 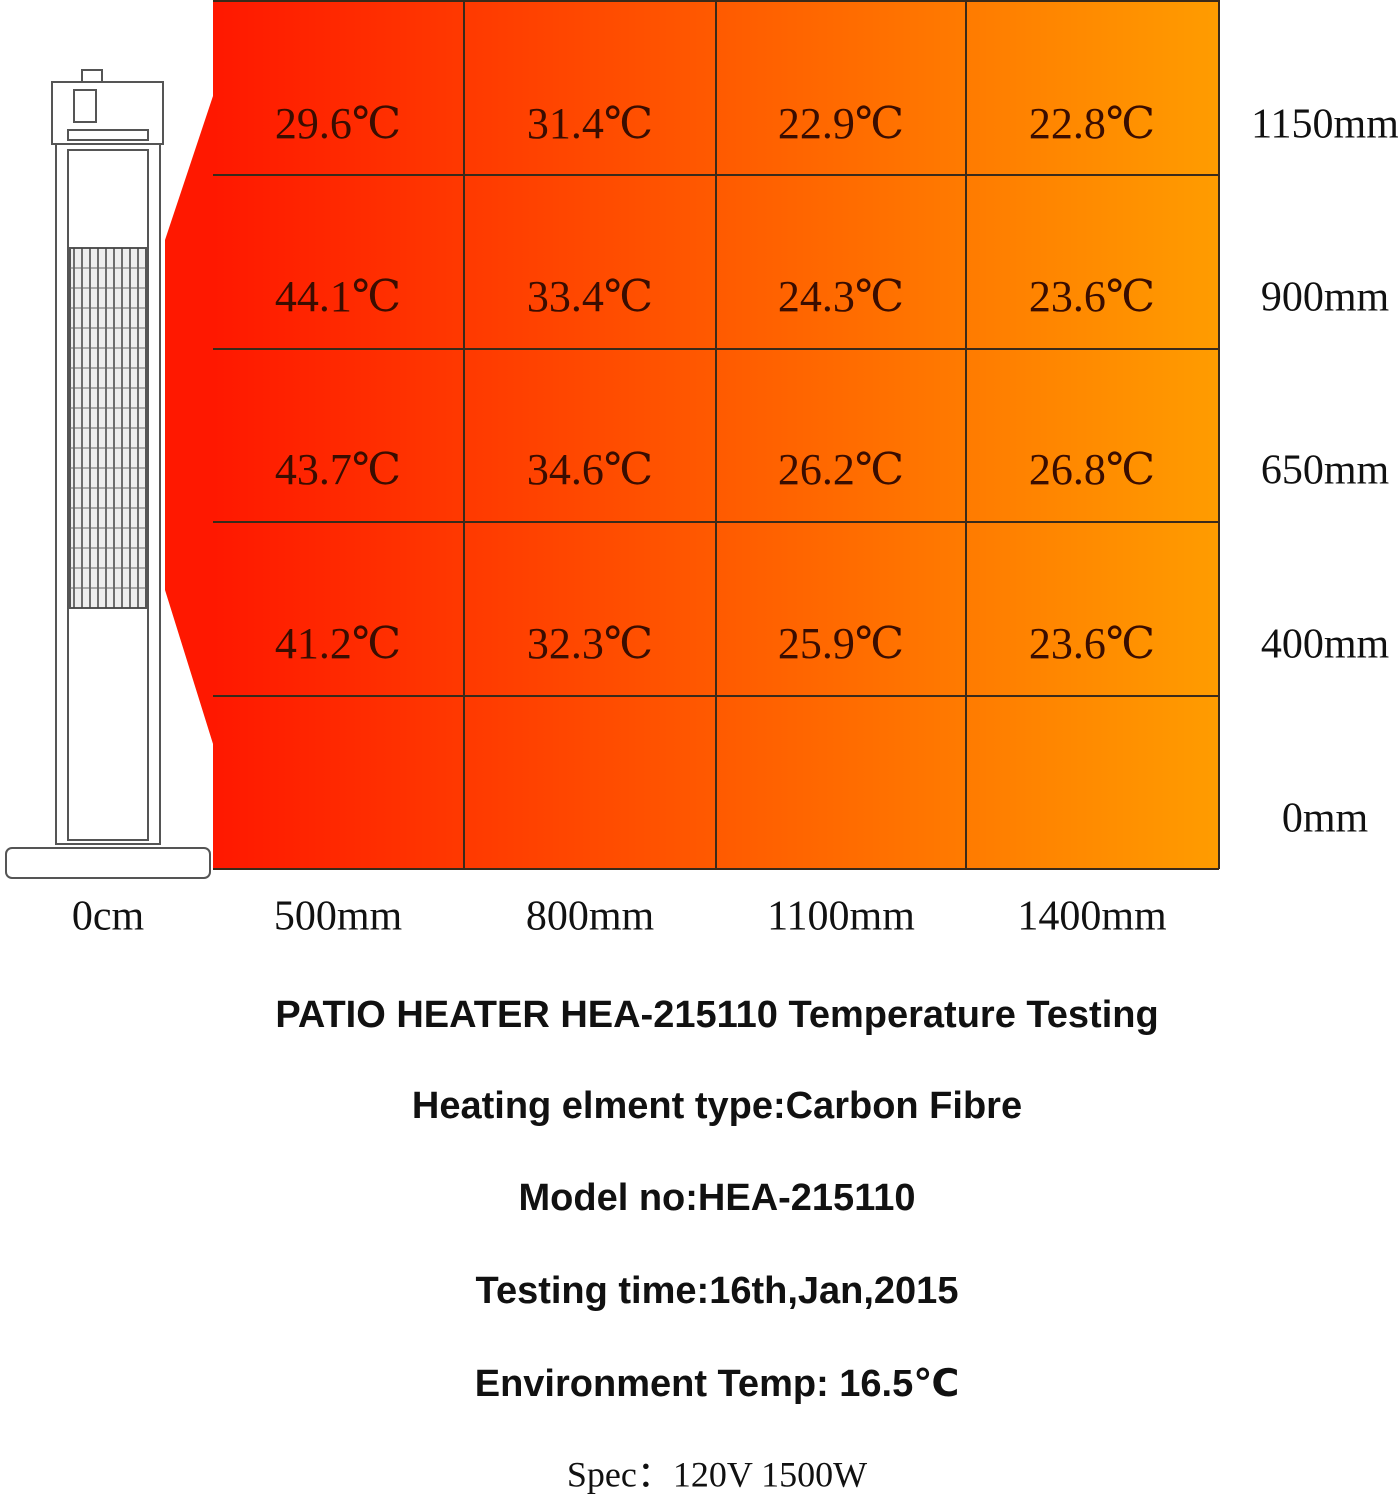 What do you see at coordinates (590, 296) in the screenshot?
I see `cell-value: 33.4℃` at bounding box center [590, 296].